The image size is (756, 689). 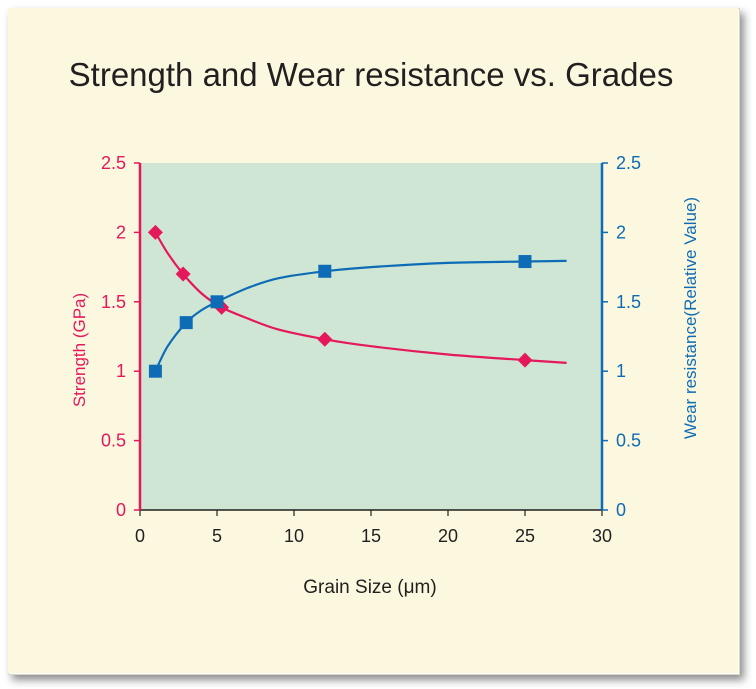 What do you see at coordinates (217, 536) in the screenshot?
I see `x-tick-label: 5` at bounding box center [217, 536].